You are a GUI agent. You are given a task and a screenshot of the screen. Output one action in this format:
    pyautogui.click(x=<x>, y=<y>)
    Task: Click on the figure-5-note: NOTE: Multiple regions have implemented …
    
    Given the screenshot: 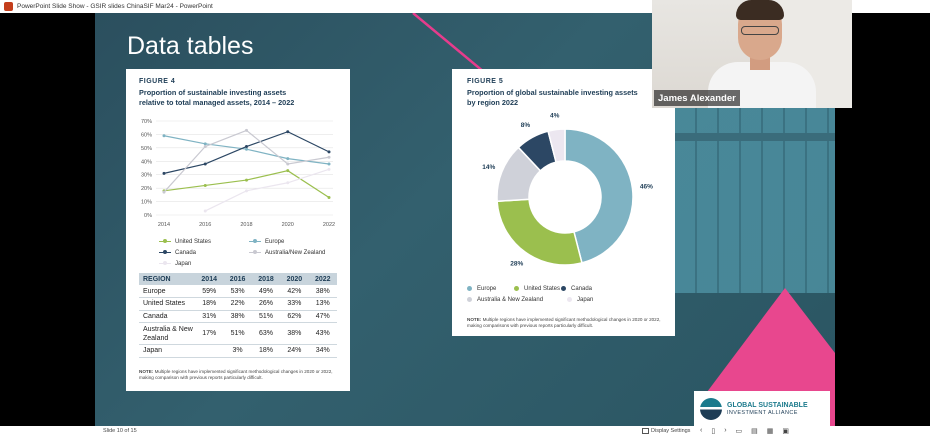 What is the action you would take?
    pyautogui.click(x=567, y=323)
    